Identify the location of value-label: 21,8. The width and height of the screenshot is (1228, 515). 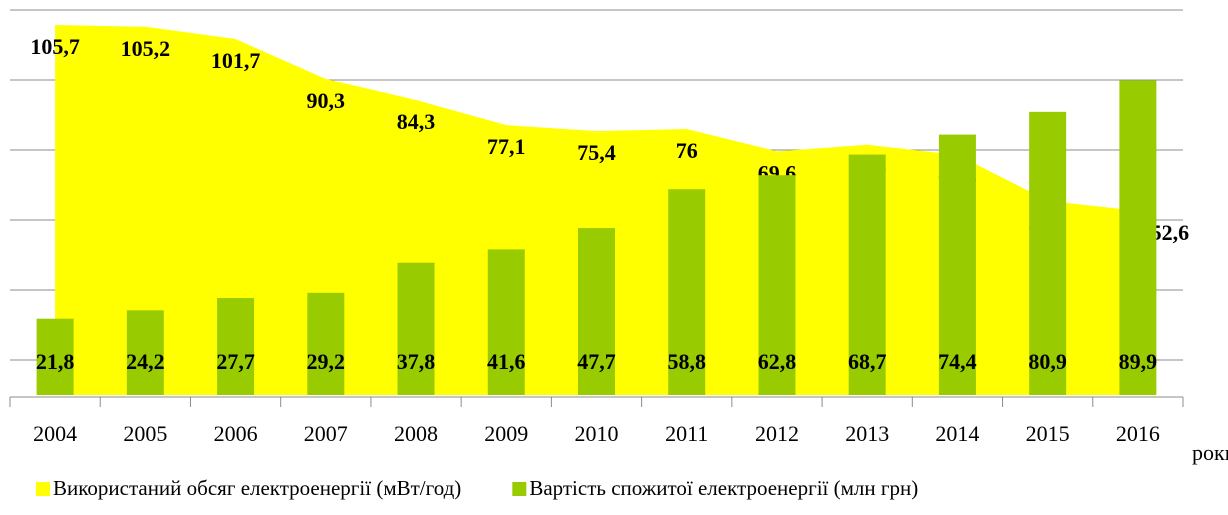
(55, 361).